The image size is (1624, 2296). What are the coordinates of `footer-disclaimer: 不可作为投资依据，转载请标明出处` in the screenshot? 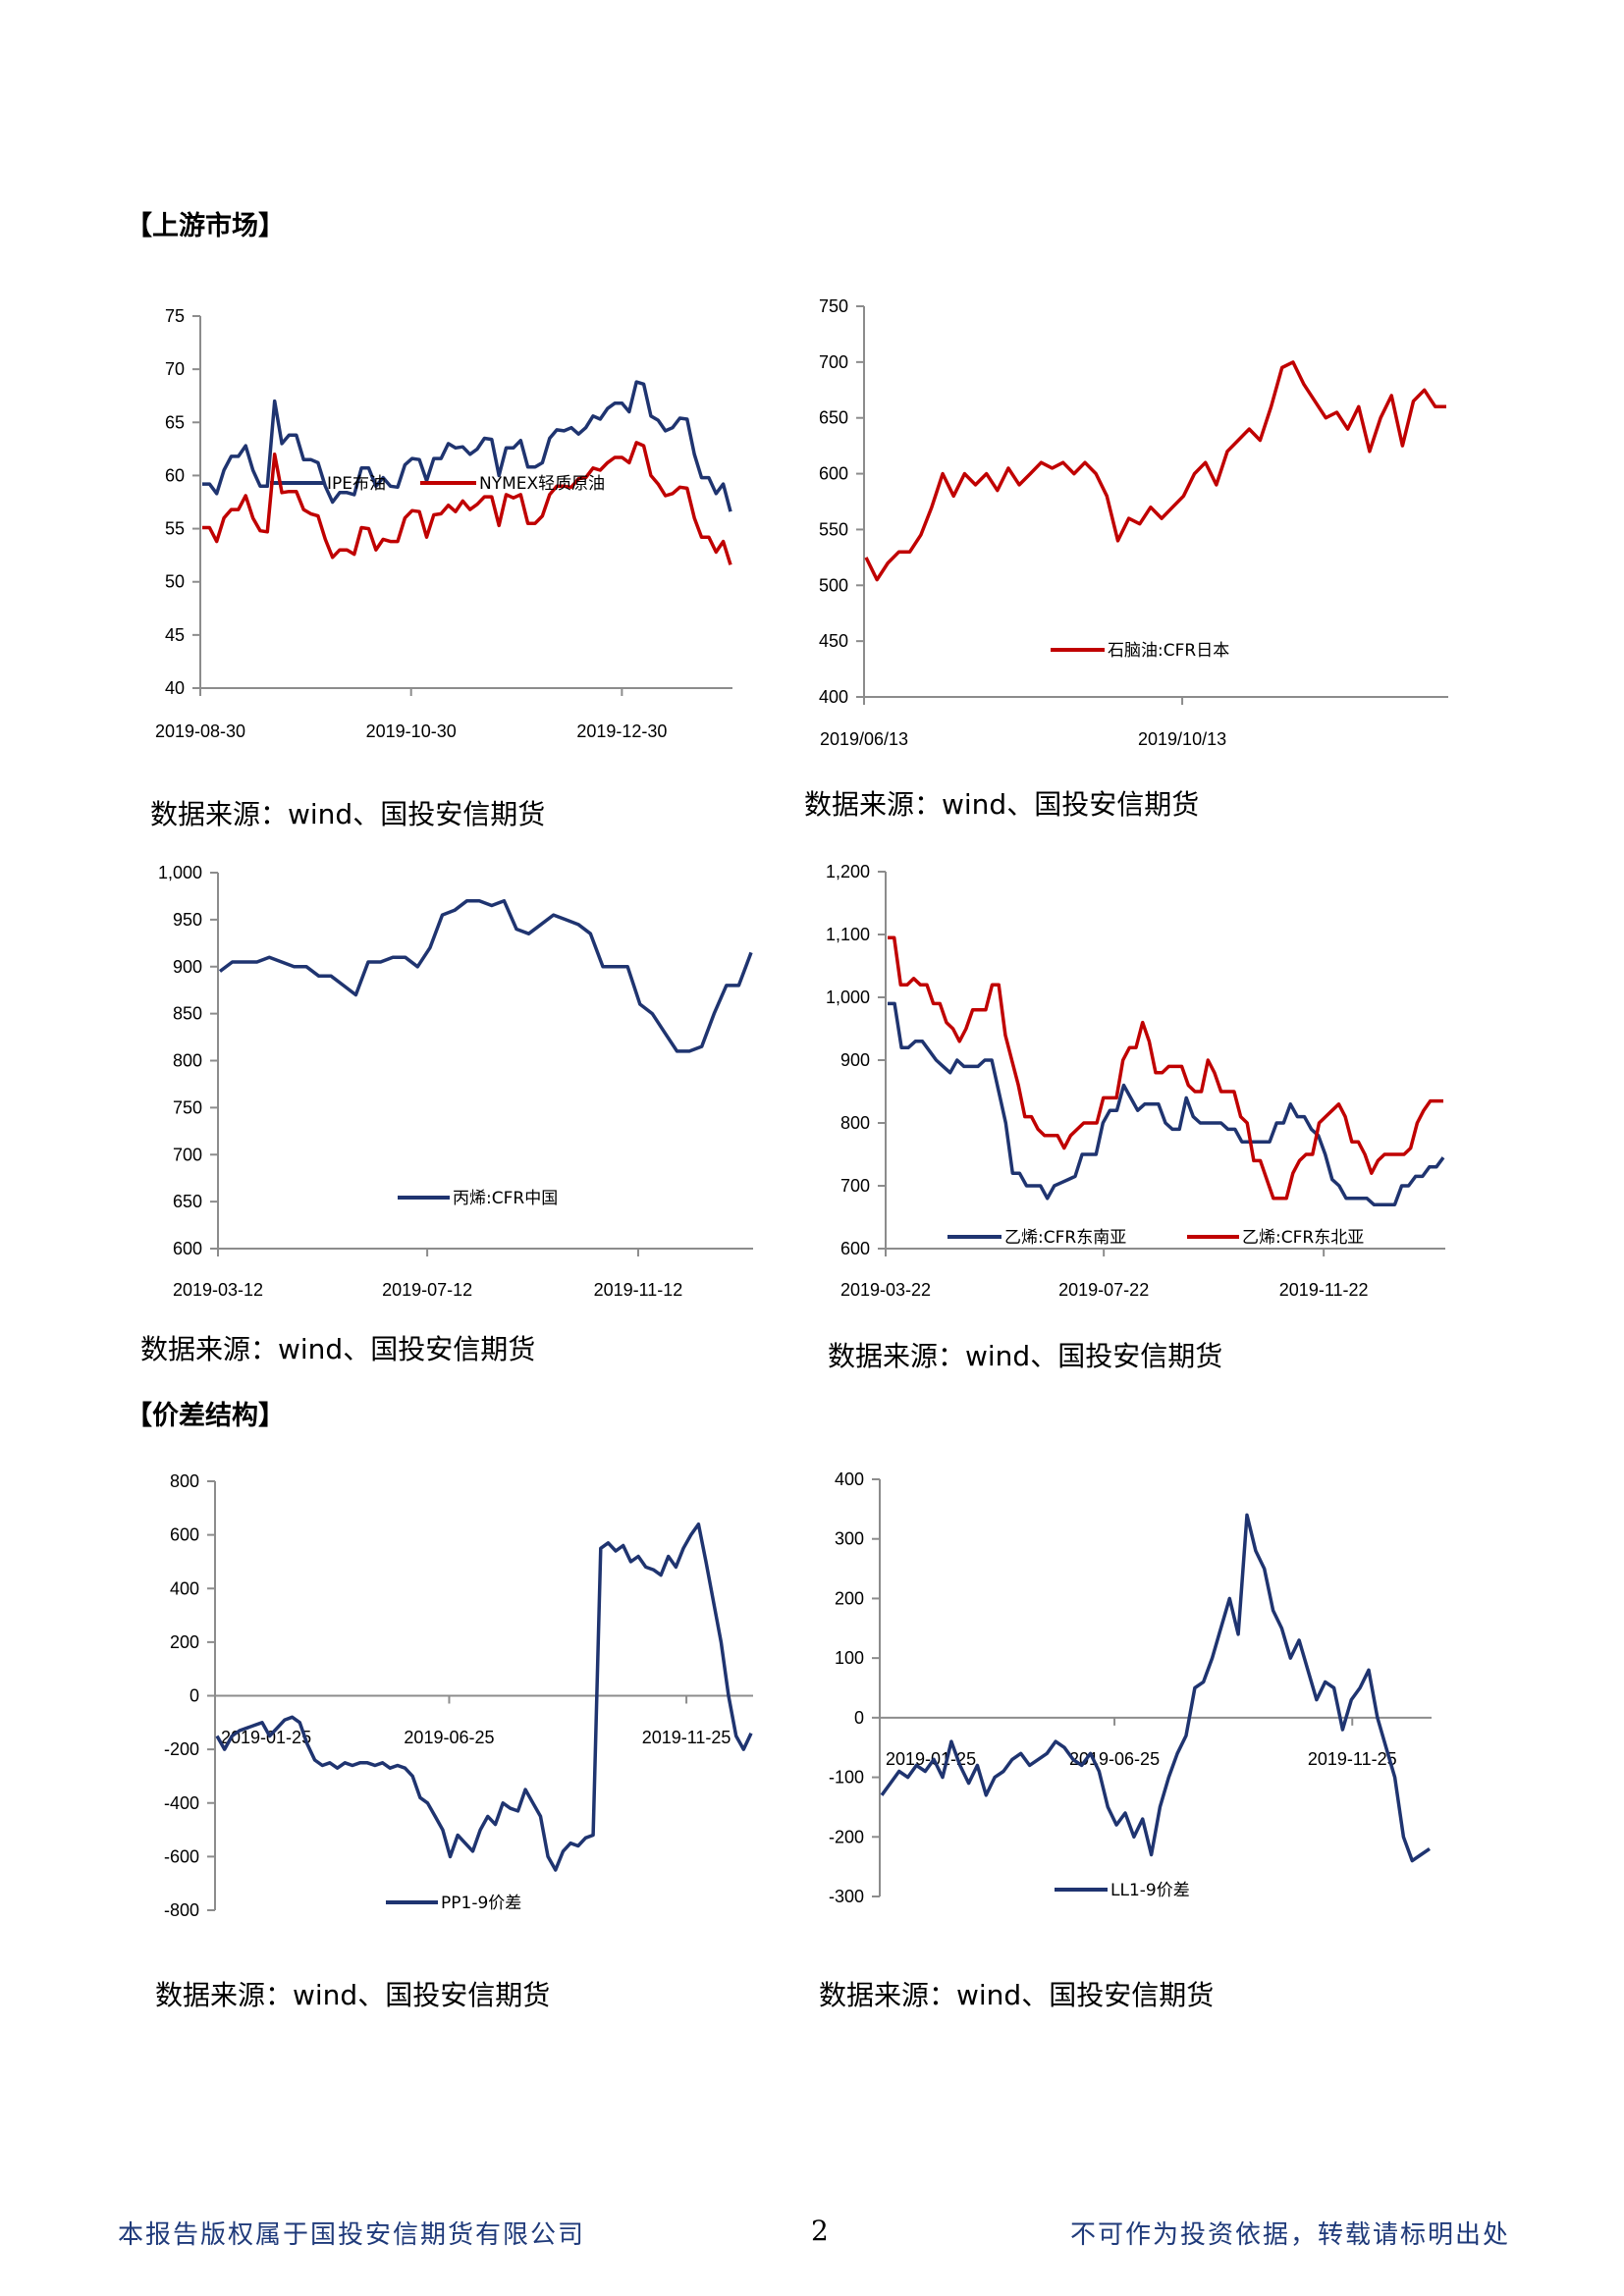 It's located at (1290, 2235).